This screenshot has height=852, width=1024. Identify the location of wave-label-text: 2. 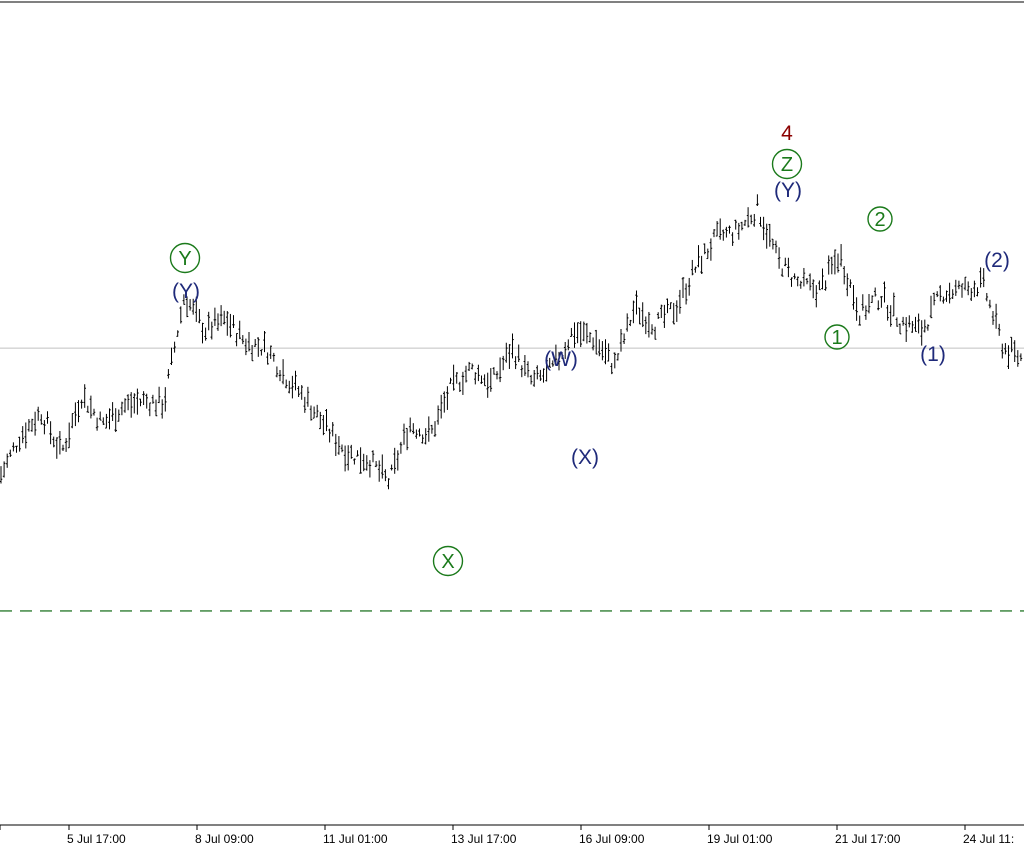
(879, 220).